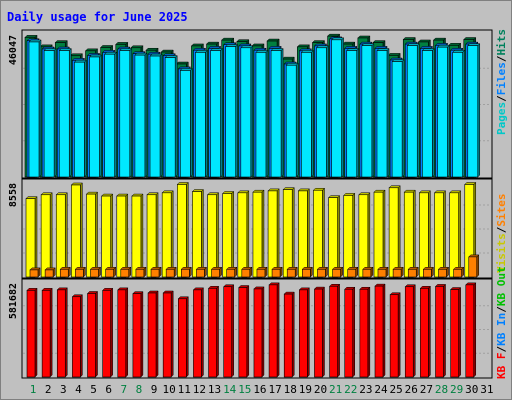 The height and width of the screenshot is (400, 512). Describe the element at coordinates (123, 389) in the screenshot. I see `day-label: 7` at that location.